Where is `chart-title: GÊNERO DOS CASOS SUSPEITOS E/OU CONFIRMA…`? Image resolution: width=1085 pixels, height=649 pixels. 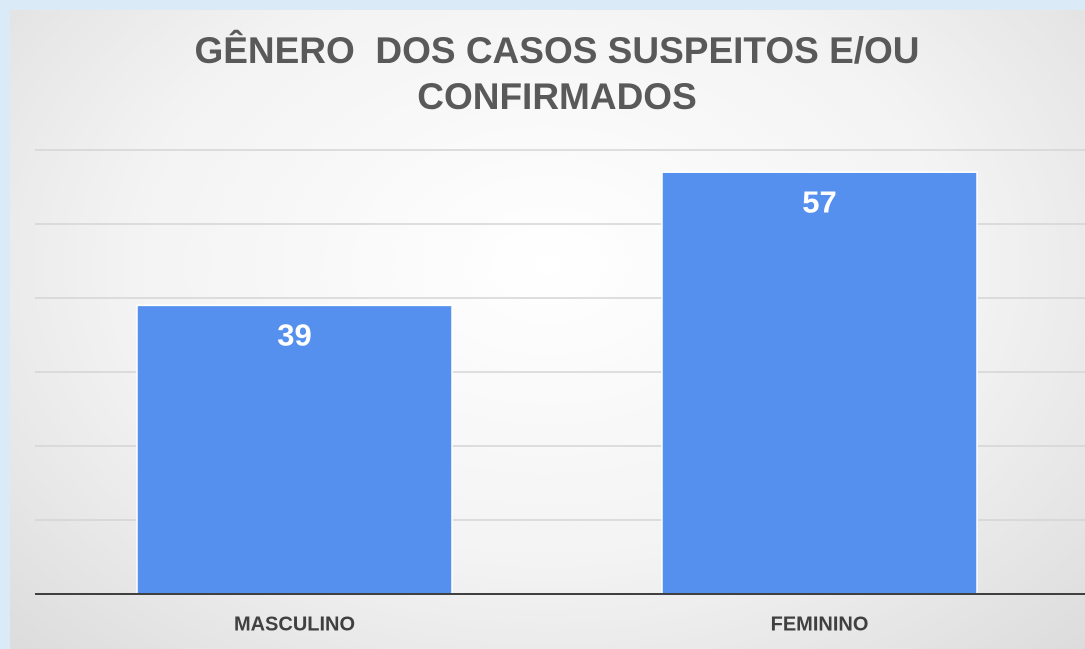 chart-title: GÊNERO DOS CASOS SUSPEITOS E/OU CONFIRMA… is located at coordinates (562, 73).